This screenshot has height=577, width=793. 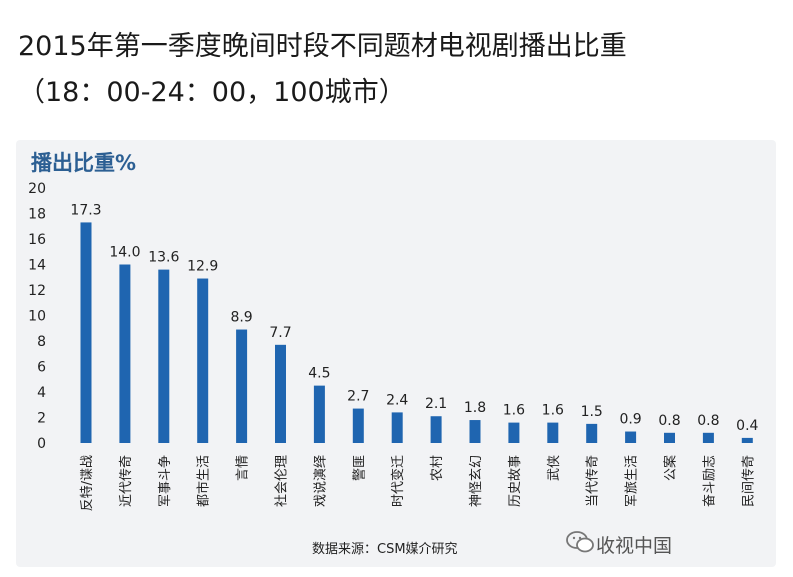 What do you see at coordinates (204, 481) in the screenshot?
I see `x-tick-label: 都市生活` at bounding box center [204, 481].